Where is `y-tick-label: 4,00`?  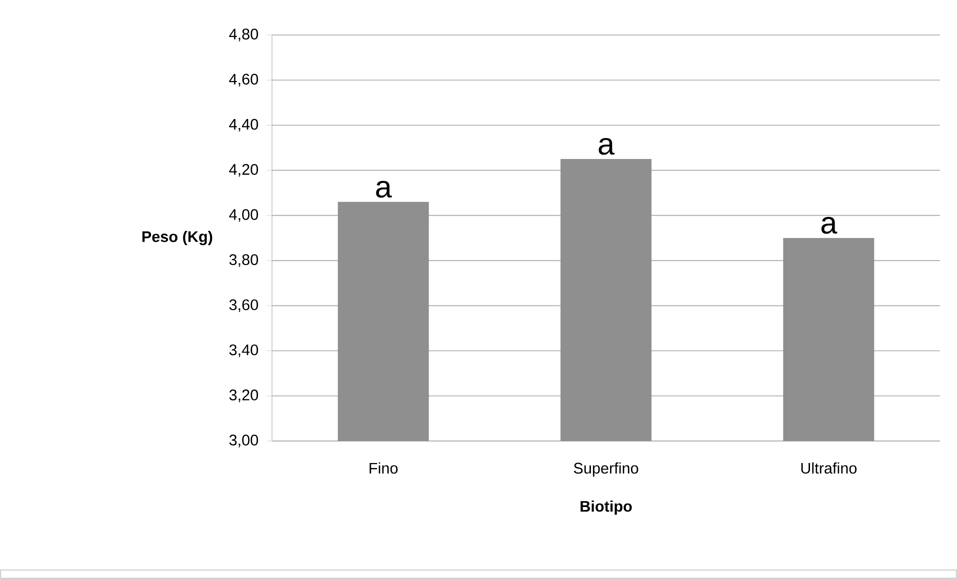
y-tick-label: 4,00 is located at coordinates (243, 215).